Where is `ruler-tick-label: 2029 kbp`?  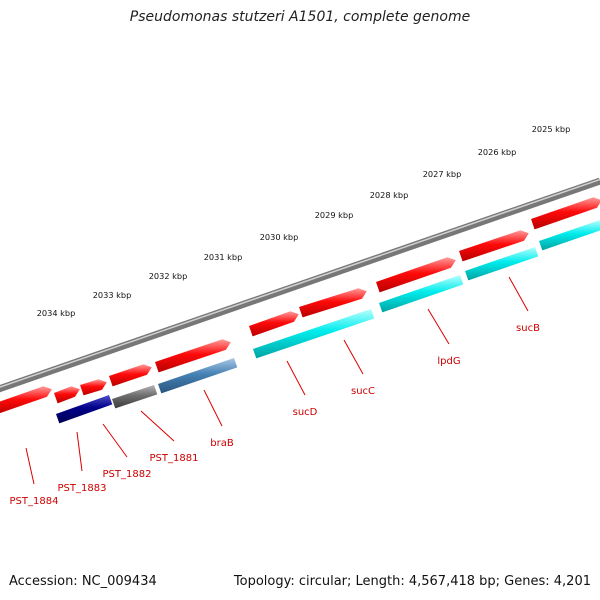 ruler-tick-label: 2029 kbp is located at coordinates (334, 215).